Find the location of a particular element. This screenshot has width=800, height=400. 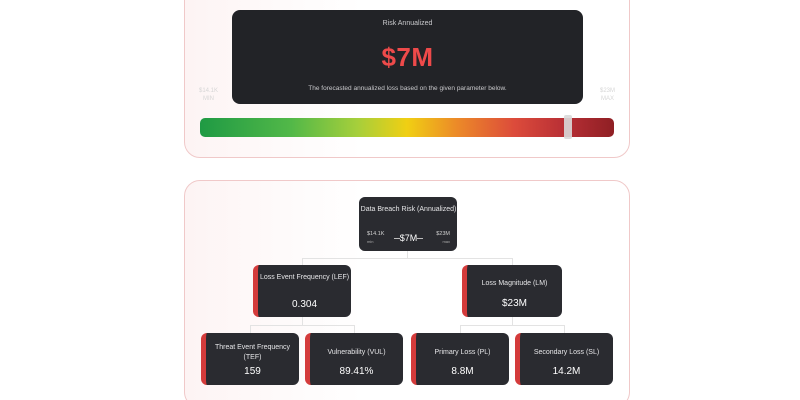

node-value: 14.2M is located at coordinates (566, 371).